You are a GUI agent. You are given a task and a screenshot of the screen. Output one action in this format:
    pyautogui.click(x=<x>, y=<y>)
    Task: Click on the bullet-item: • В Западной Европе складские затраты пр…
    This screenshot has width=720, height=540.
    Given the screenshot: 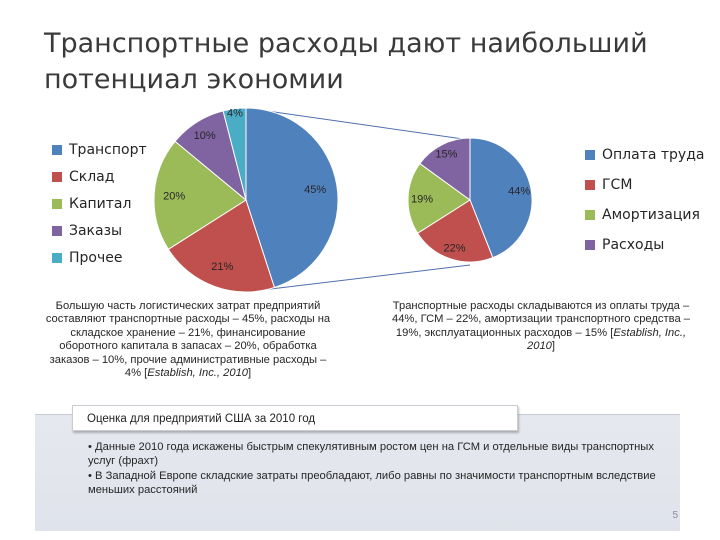 What is the action you would take?
    pyautogui.click(x=372, y=483)
    